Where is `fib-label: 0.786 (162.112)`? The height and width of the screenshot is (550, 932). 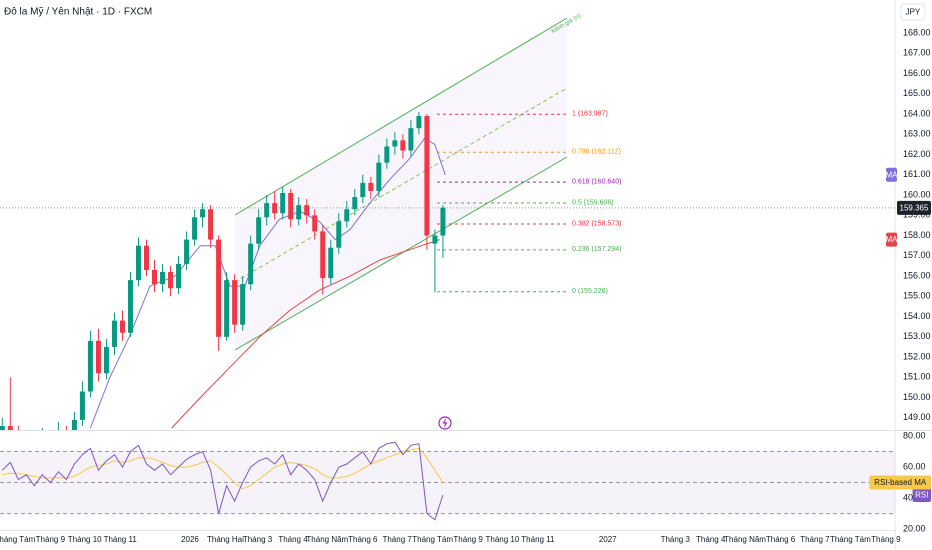
fib-label: 0.786 (162.112) is located at coordinates (596, 152).